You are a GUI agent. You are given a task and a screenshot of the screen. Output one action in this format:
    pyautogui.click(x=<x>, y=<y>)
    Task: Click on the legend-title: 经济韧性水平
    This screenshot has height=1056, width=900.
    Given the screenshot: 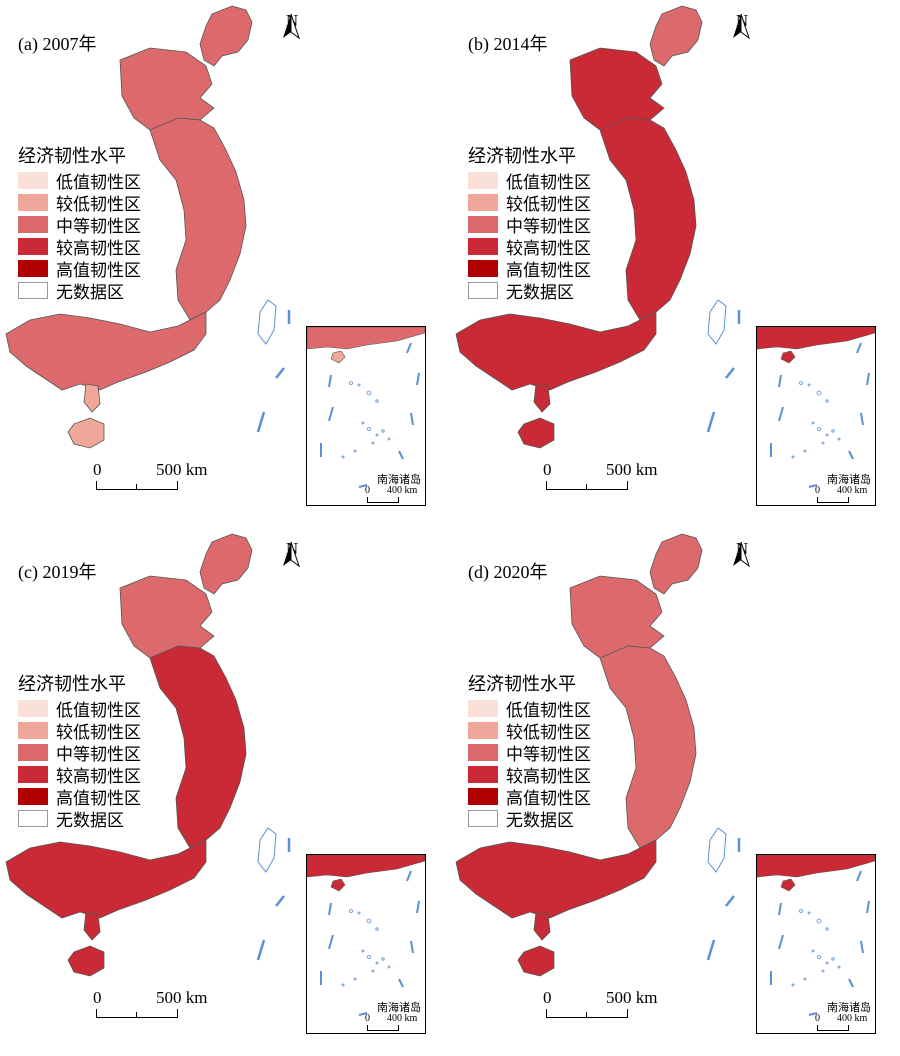 What is the action you would take?
    pyautogui.click(x=72, y=684)
    